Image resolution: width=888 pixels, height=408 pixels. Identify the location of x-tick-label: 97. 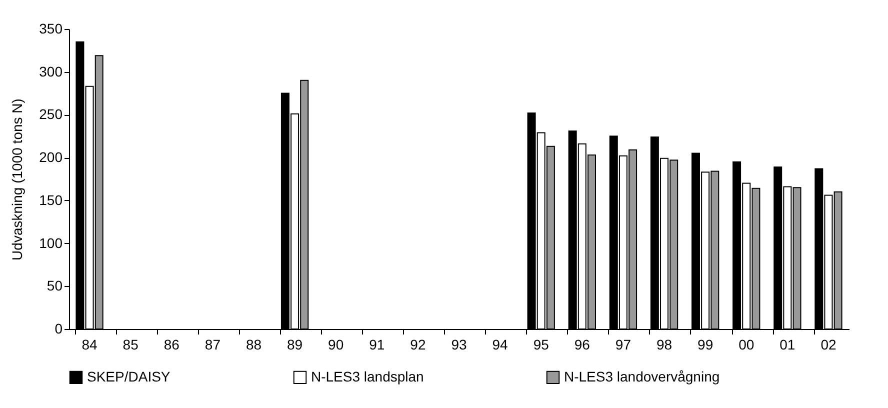
(623, 344).